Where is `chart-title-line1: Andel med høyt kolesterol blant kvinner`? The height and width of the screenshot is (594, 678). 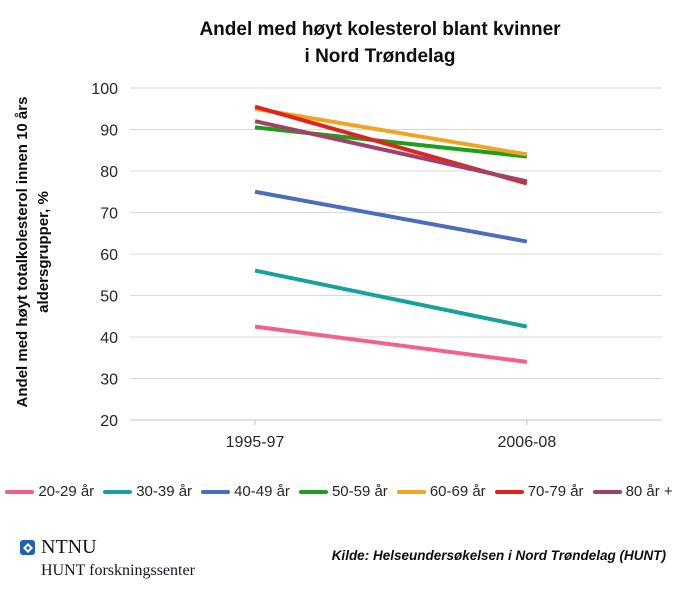 chart-title-line1: Andel med høyt kolesterol blant kvinner is located at coordinates (380, 29).